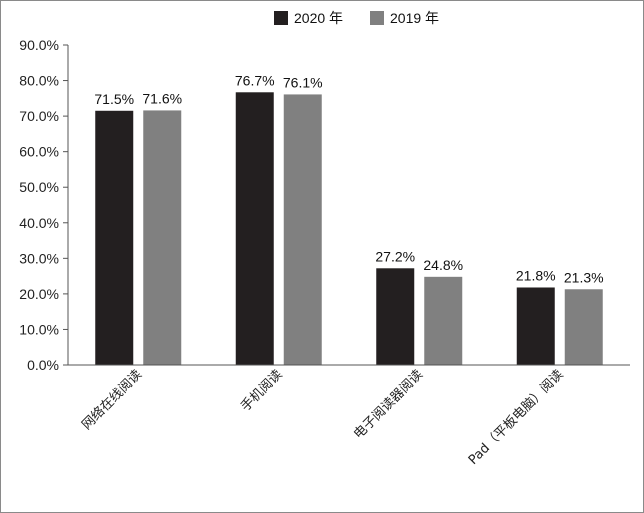 The image size is (644, 513). Describe the element at coordinates (584, 277) in the screenshot. I see `data-label: 21.3%` at that location.